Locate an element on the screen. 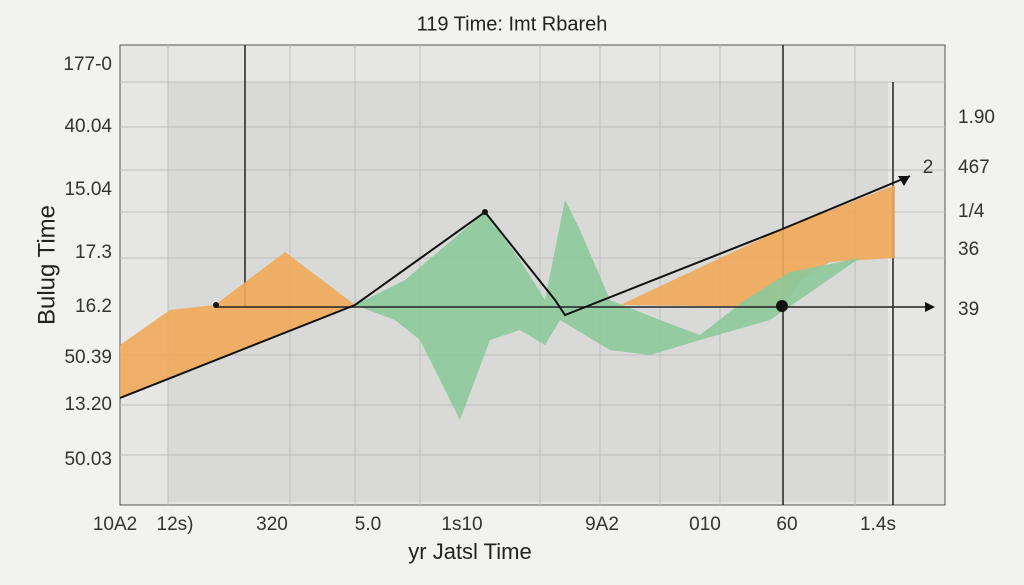  left-label: 15.04 is located at coordinates (88, 189).